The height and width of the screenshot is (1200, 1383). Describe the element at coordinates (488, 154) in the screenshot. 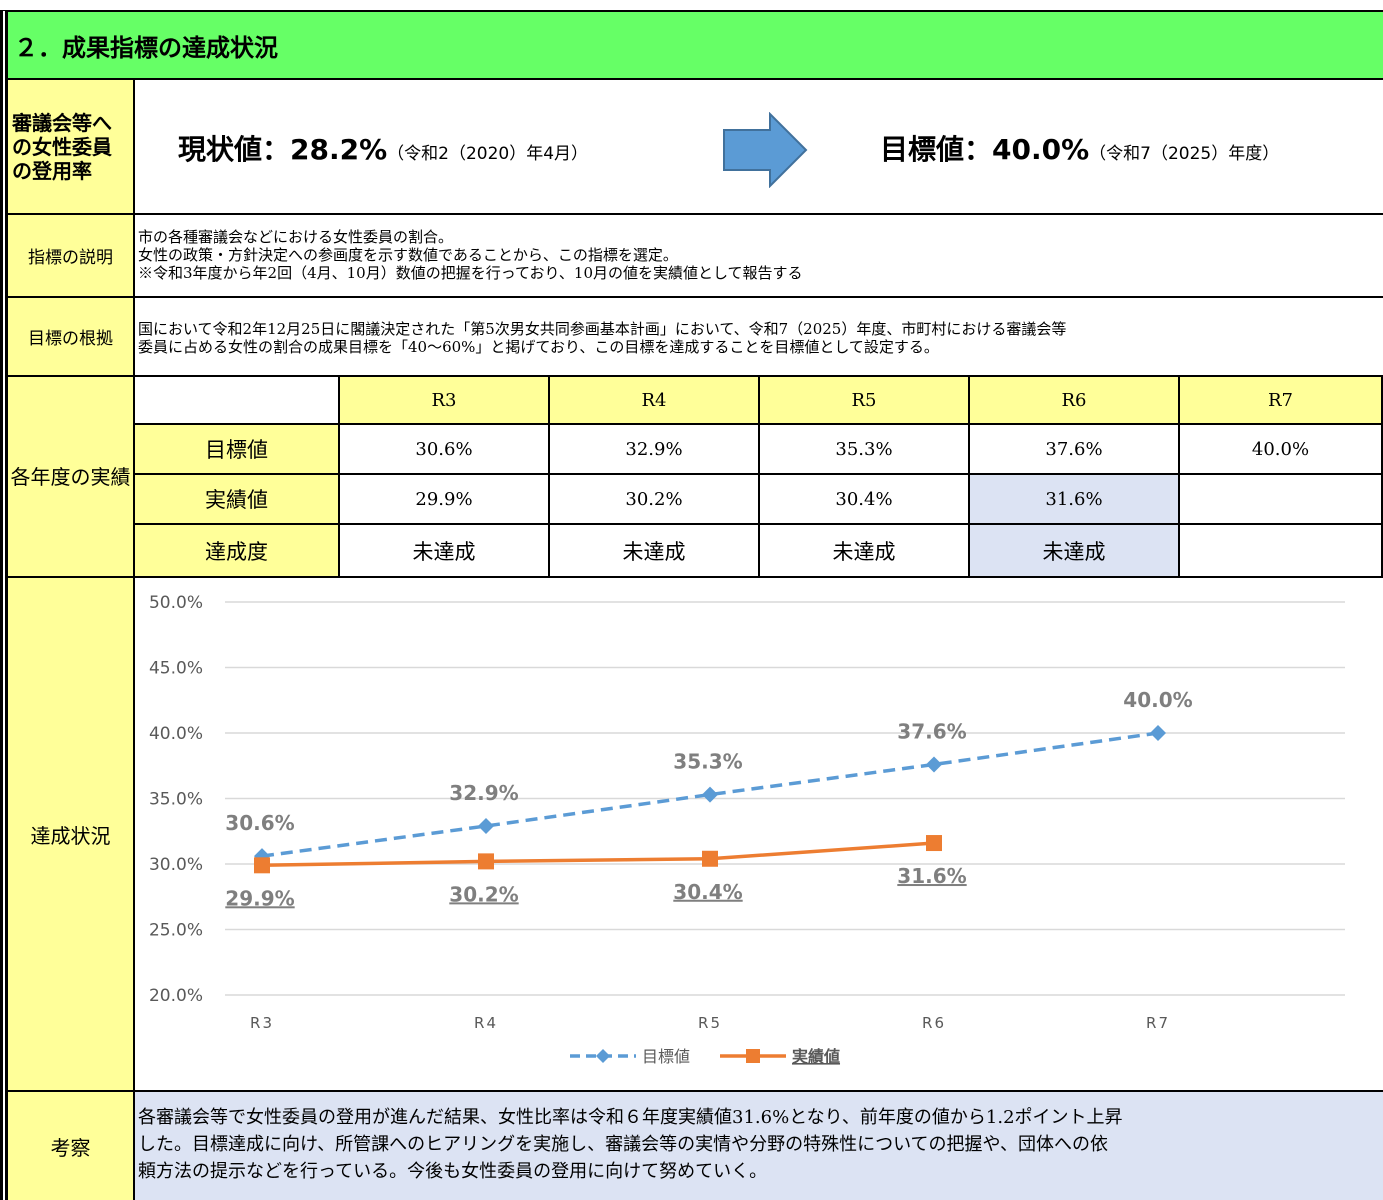

I see `current-note: （令和2（2020）年4月）` at that location.